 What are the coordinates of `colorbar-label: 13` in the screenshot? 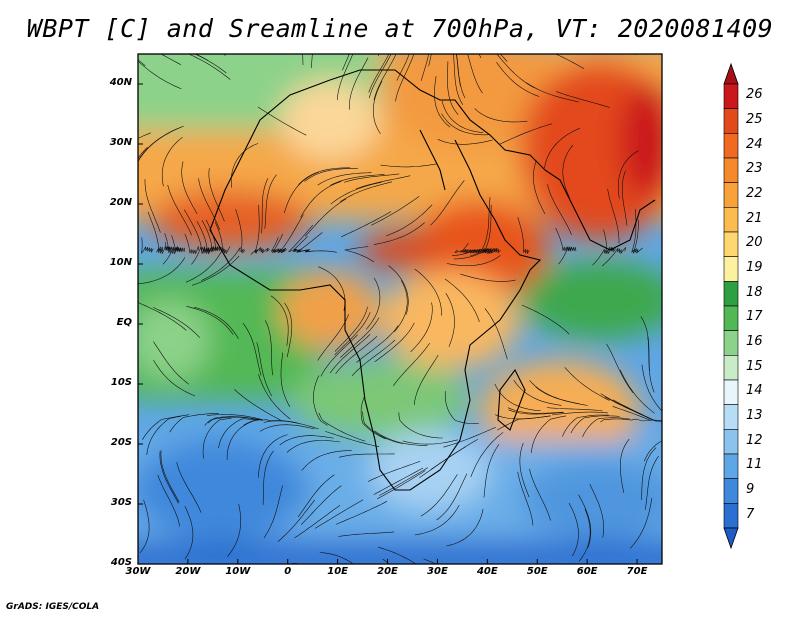 It's located at (754, 415).